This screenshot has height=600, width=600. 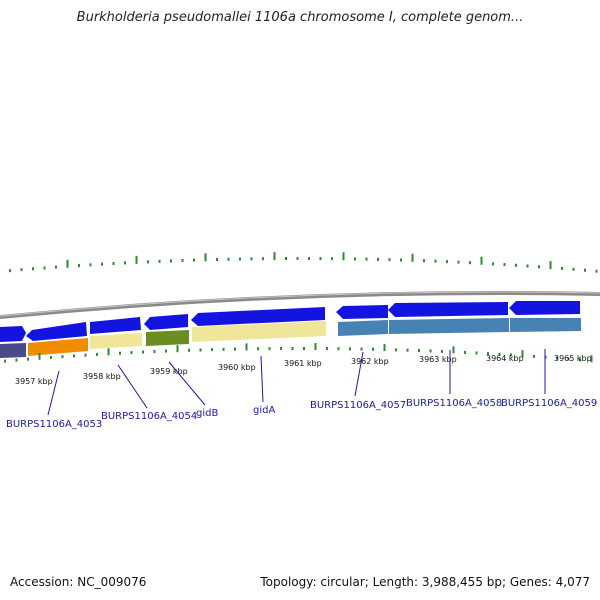 What do you see at coordinates (370, 361) in the screenshot?
I see `tick-label: 3962 kbp` at bounding box center [370, 361].